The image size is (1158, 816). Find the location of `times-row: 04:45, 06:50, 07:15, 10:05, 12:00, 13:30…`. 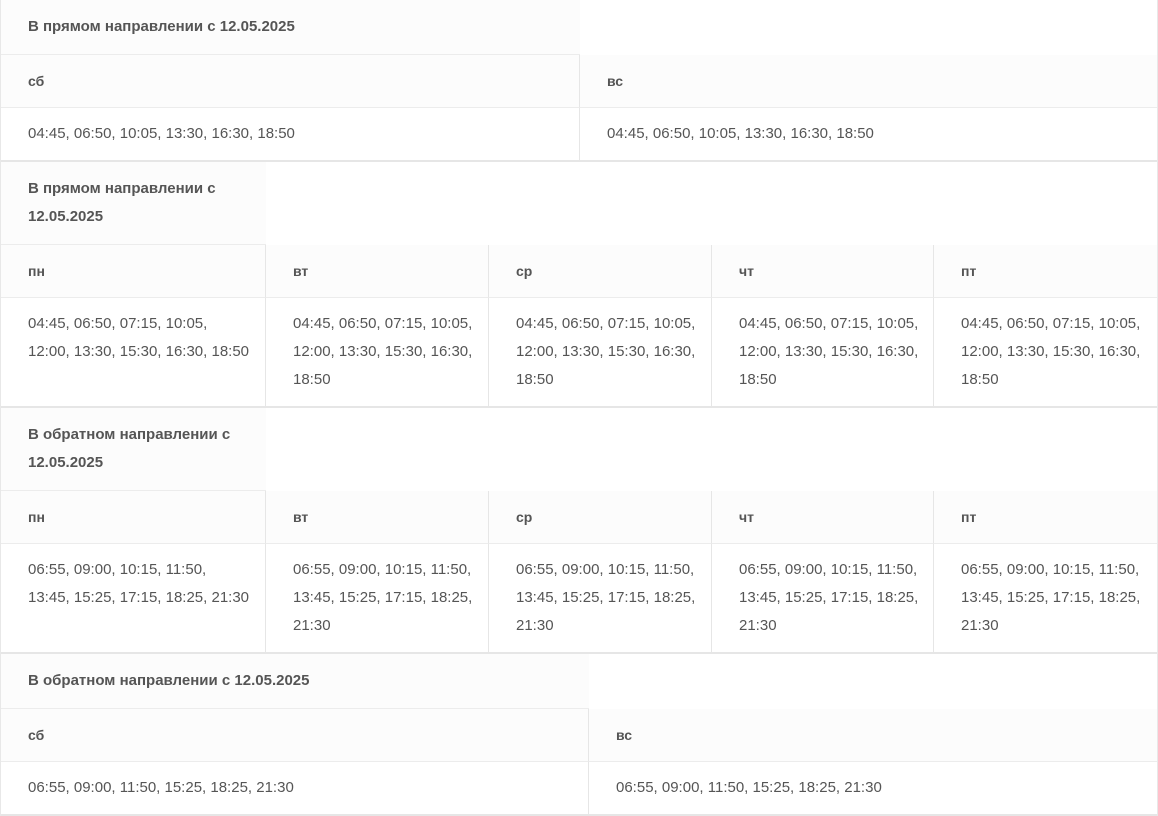

times-row: 04:45, 06:50, 07:15, 10:05, 12:00, 13:30… is located at coordinates (579, 352).